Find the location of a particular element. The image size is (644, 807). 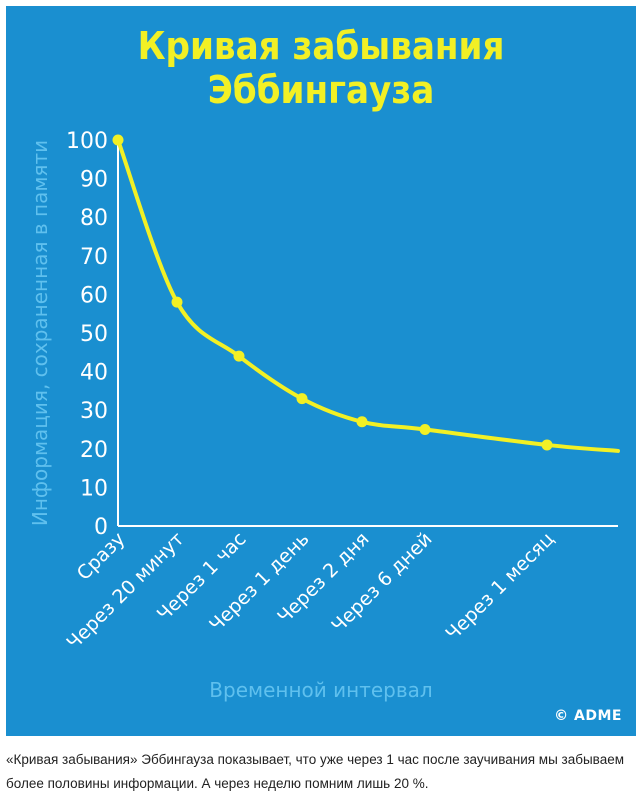

y-tick-labels: 0 10 20 30 40 50 60 70 80 90 100 is located at coordinates (87, 334).